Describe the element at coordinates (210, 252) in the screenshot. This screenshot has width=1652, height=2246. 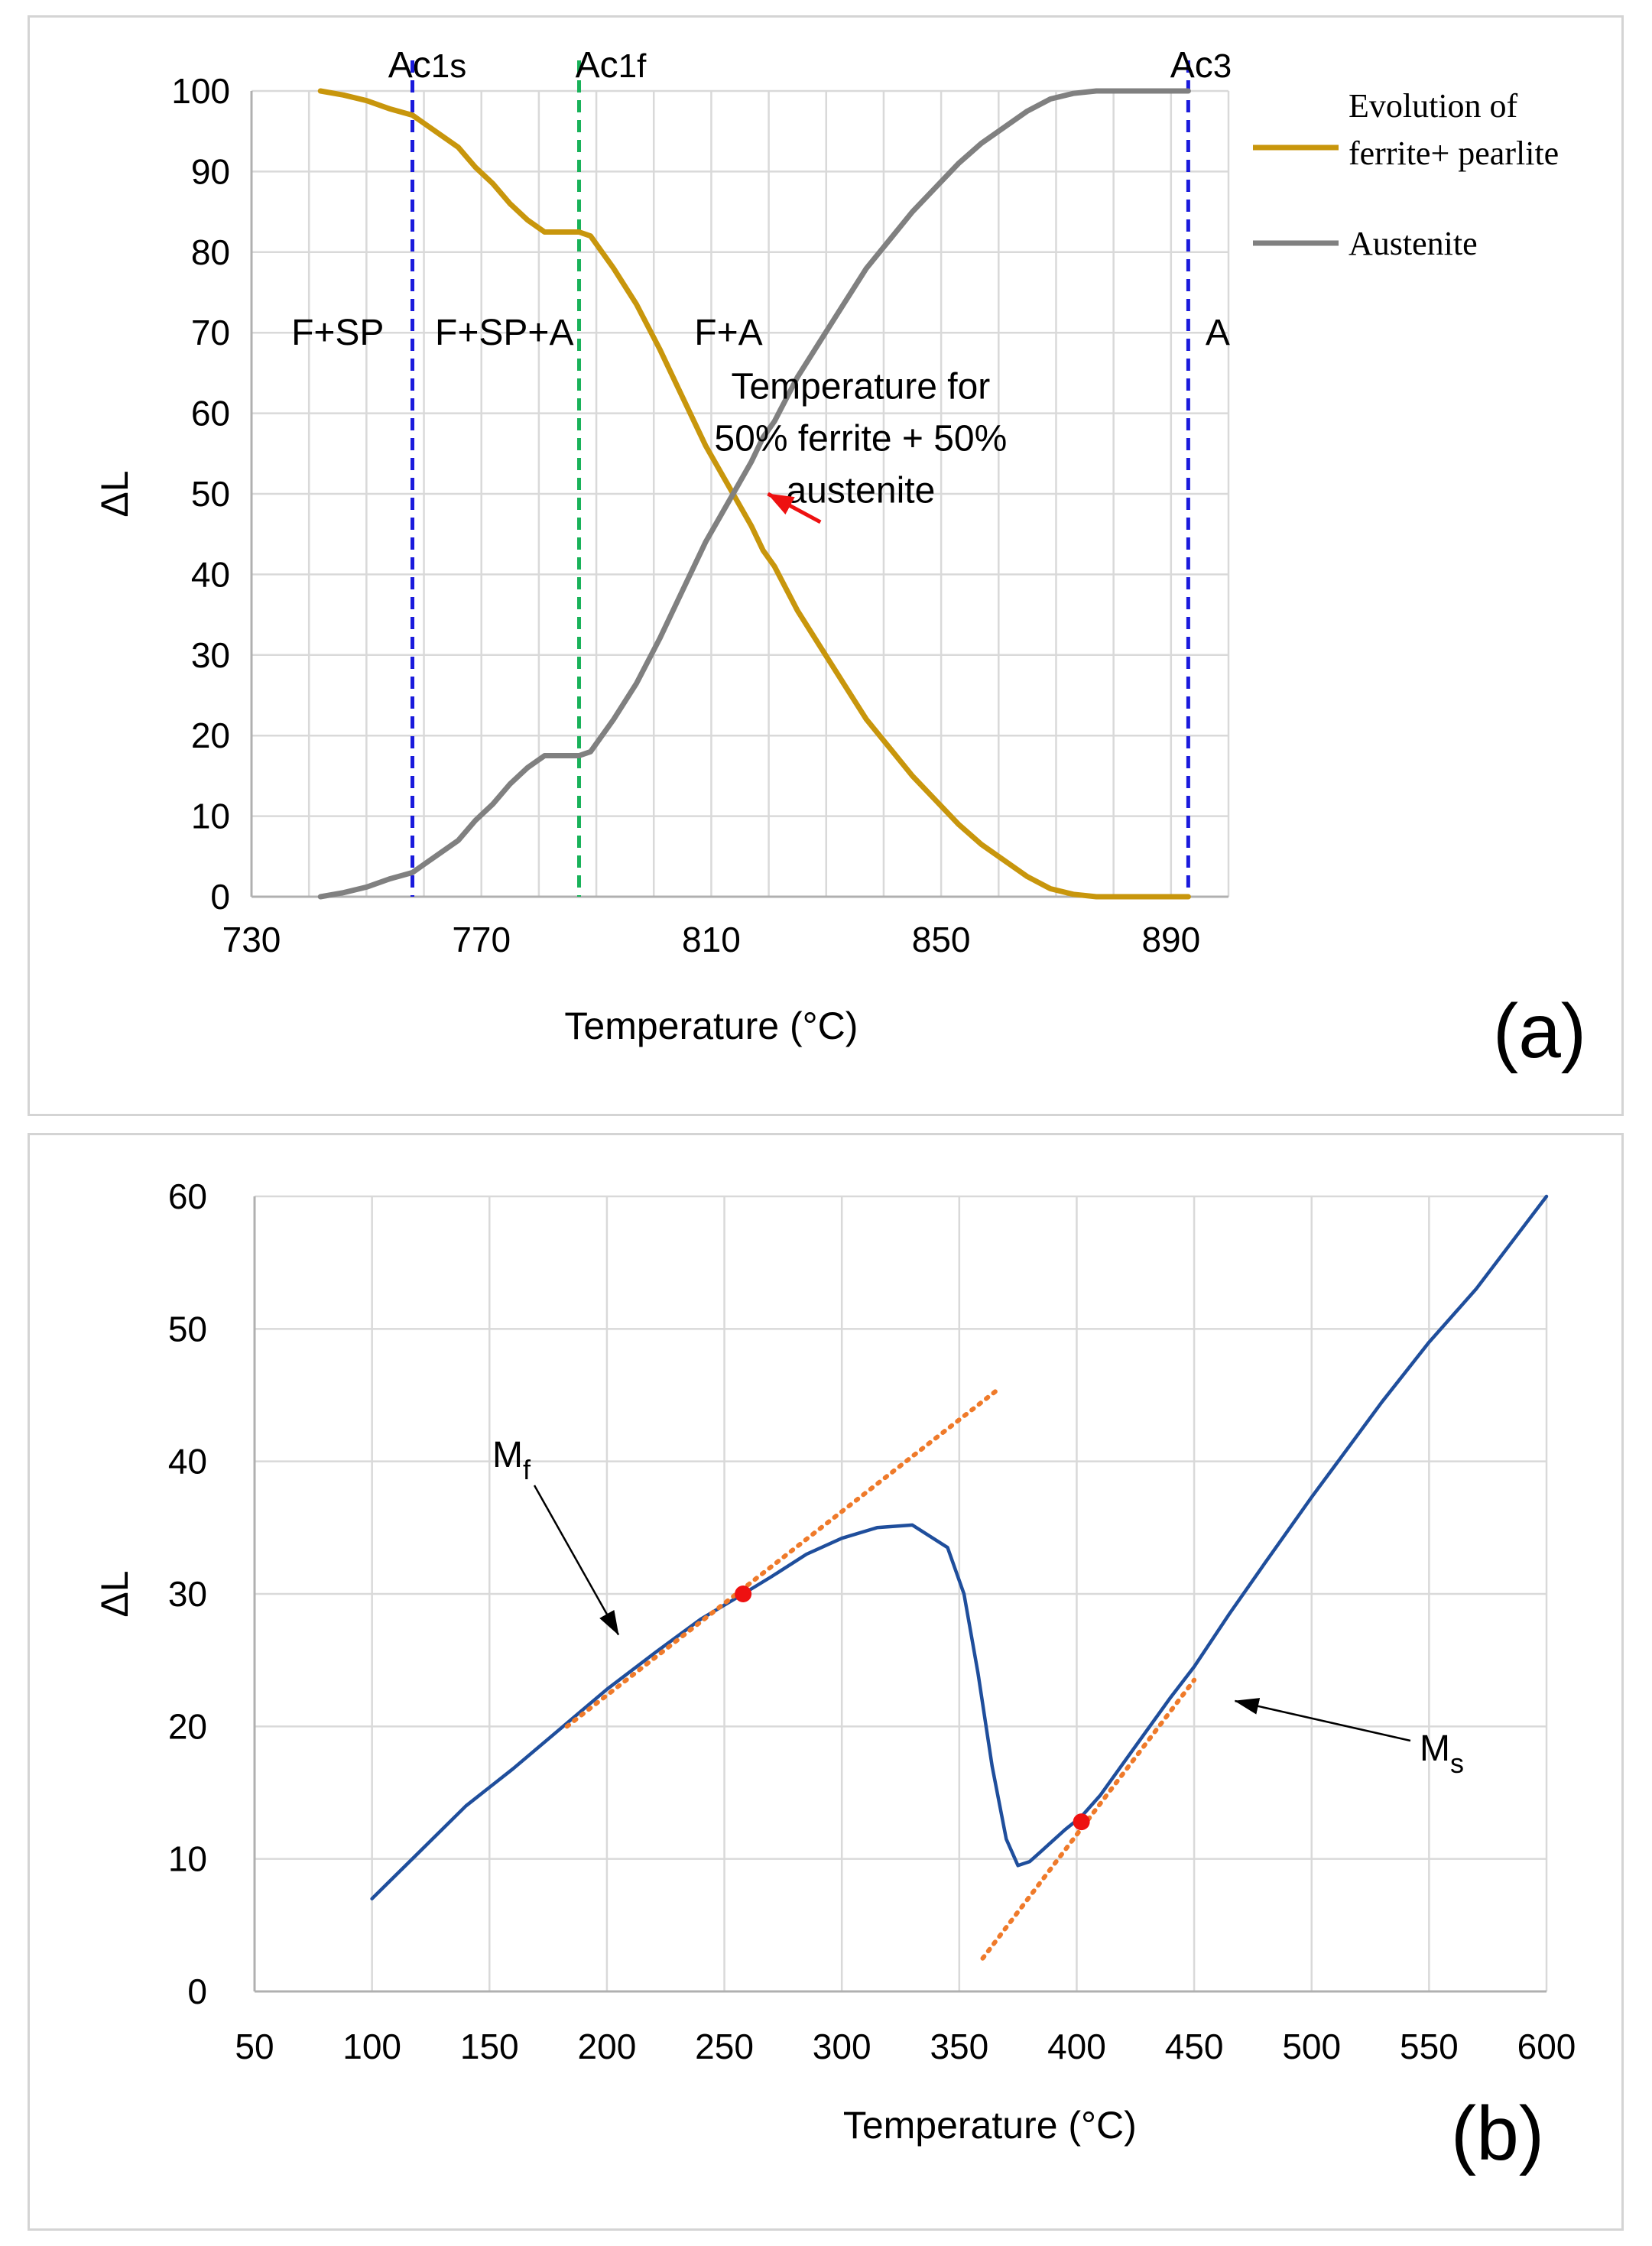
I see `y-tick-label: 80` at that location.